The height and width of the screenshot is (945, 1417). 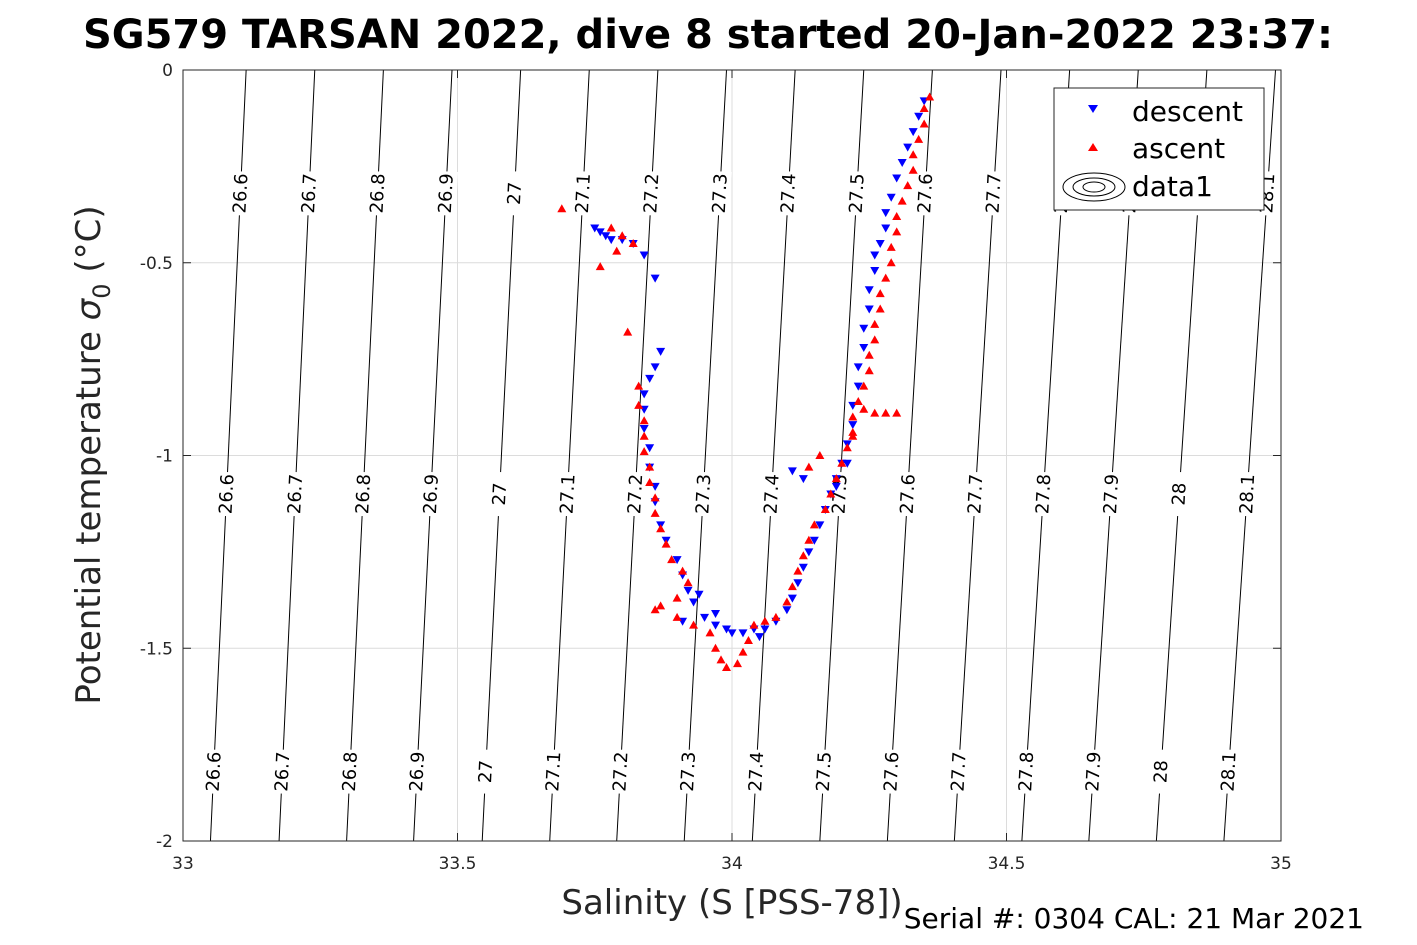 What do you see at coordinates (89, 512) in the screenshot?
I see `y-axis-label-main: Potential temperature` at bounding box center [89, 512].